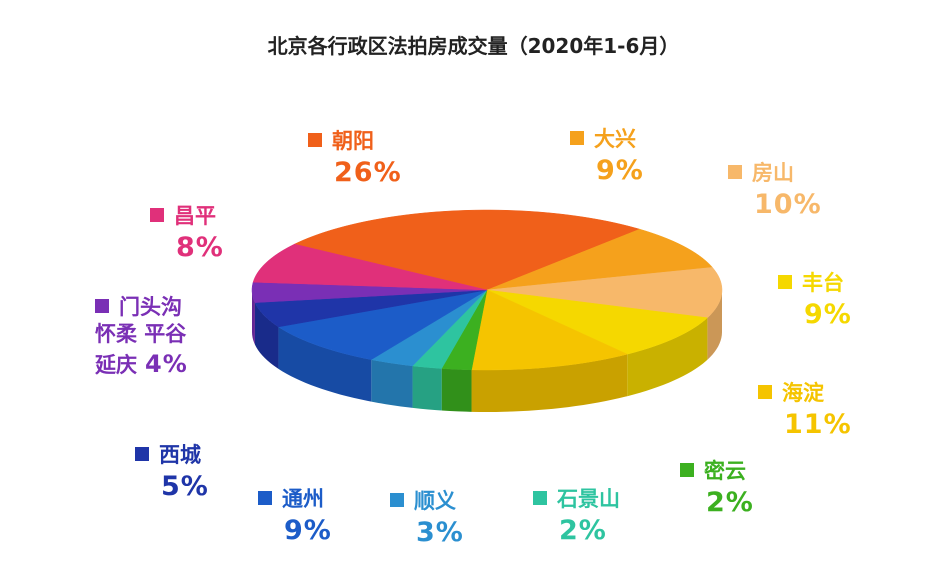  Describe the element at coordinates (803, 393) in the screenshot. I see `category-label: 海淀` at that location.